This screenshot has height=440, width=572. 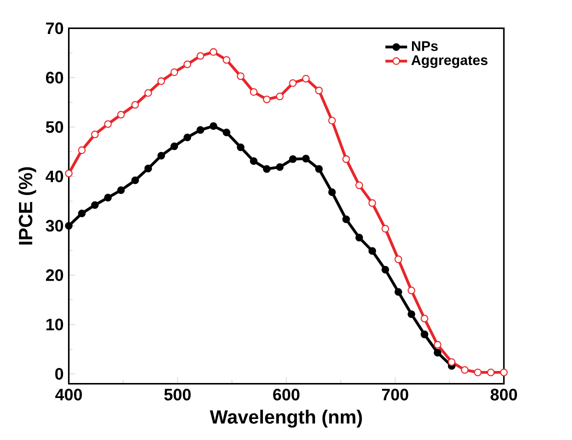 I want to click on x-tick-label: 400, so click(x=68, y=394).